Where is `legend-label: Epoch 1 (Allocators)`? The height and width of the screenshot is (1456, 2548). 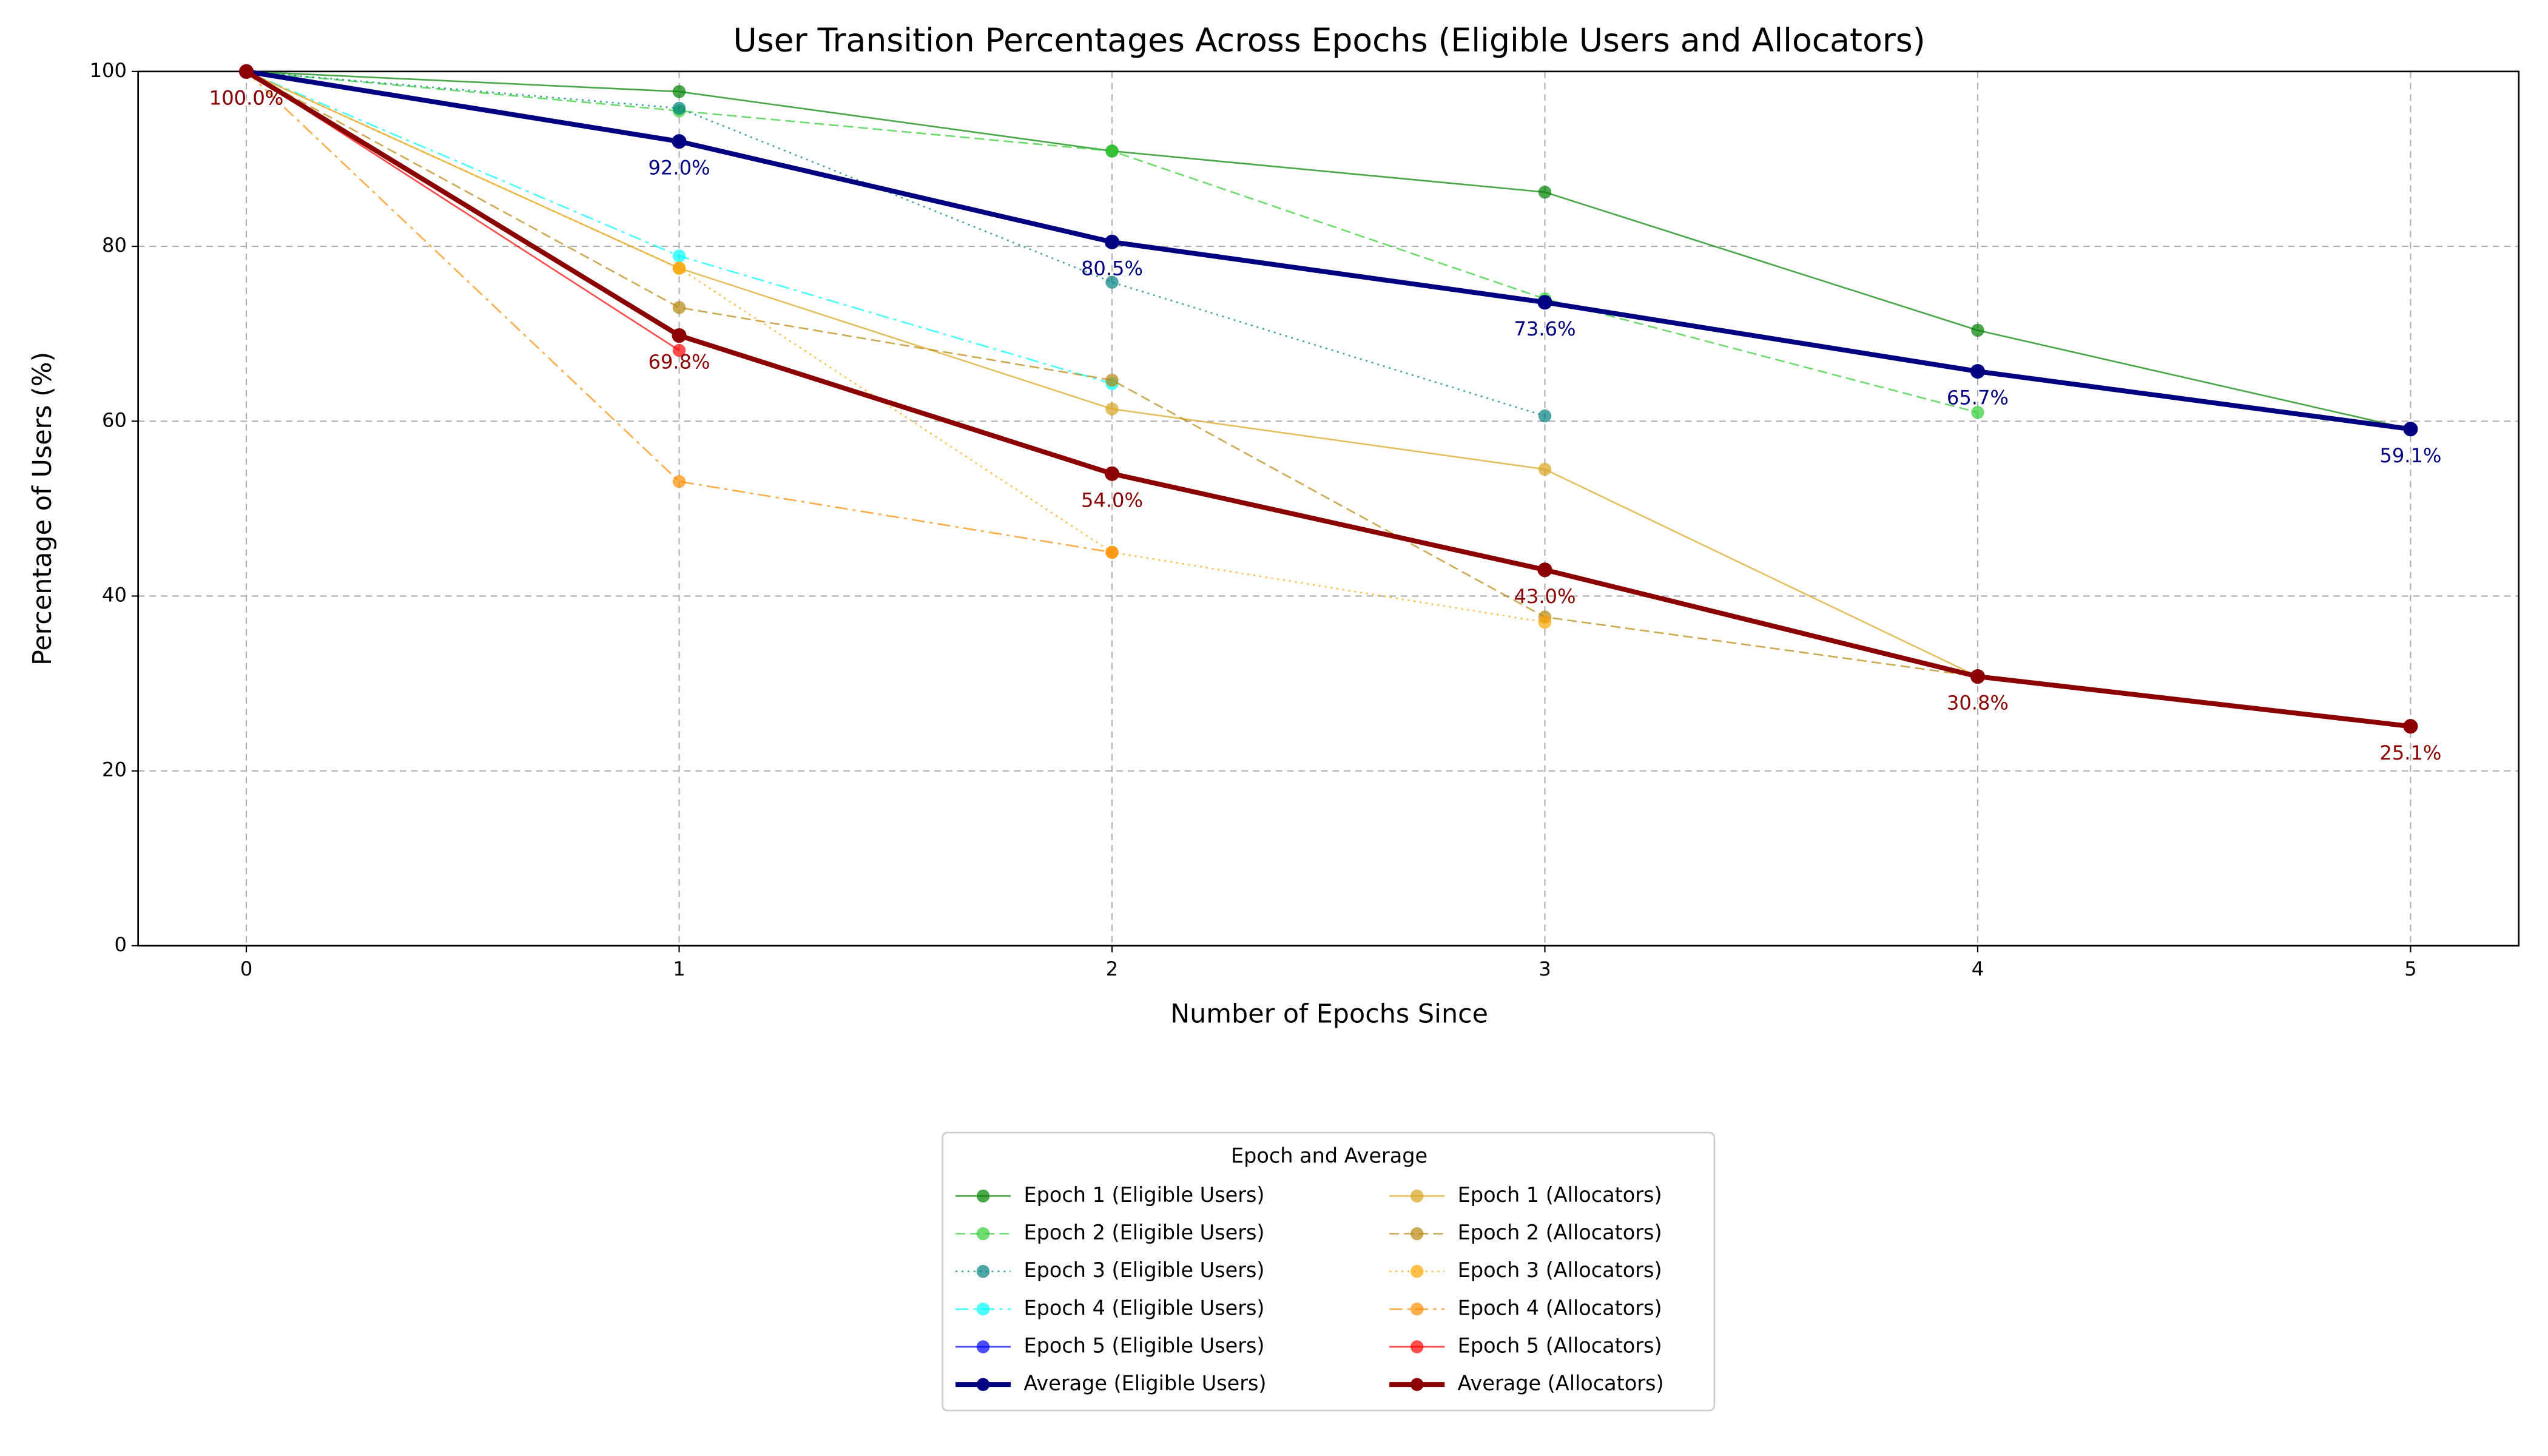 legend-label: Epoch 1 (Allocators) is located at coordinates (1560, 1195).